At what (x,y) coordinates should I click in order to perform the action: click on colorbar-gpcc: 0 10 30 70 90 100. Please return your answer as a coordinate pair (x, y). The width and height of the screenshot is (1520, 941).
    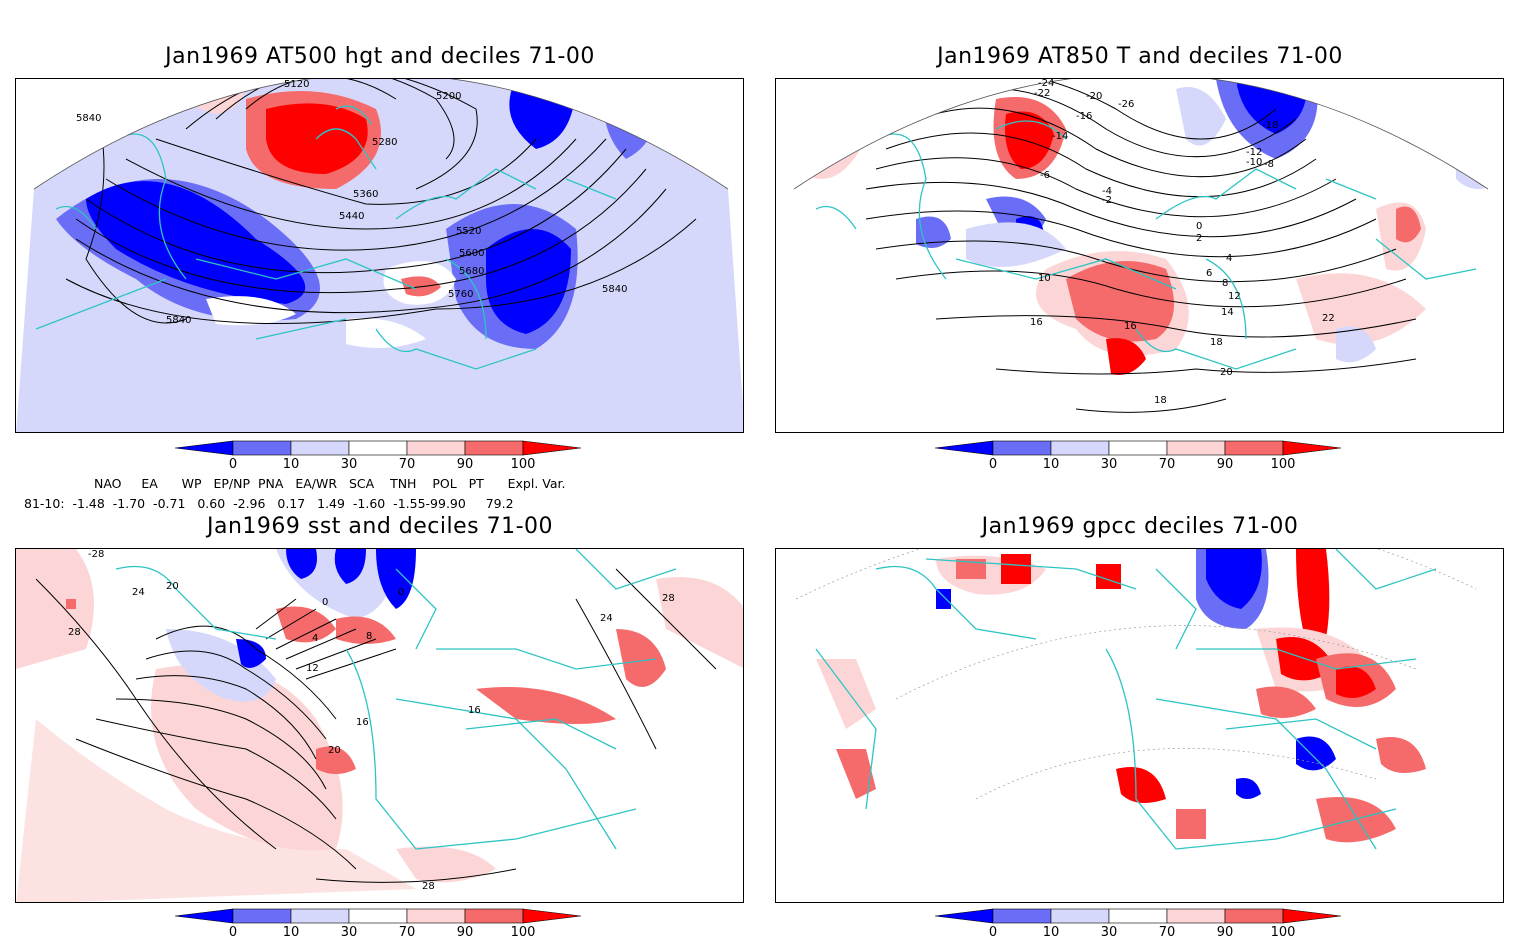
    Looking at the image, I should click on (1138, 924).